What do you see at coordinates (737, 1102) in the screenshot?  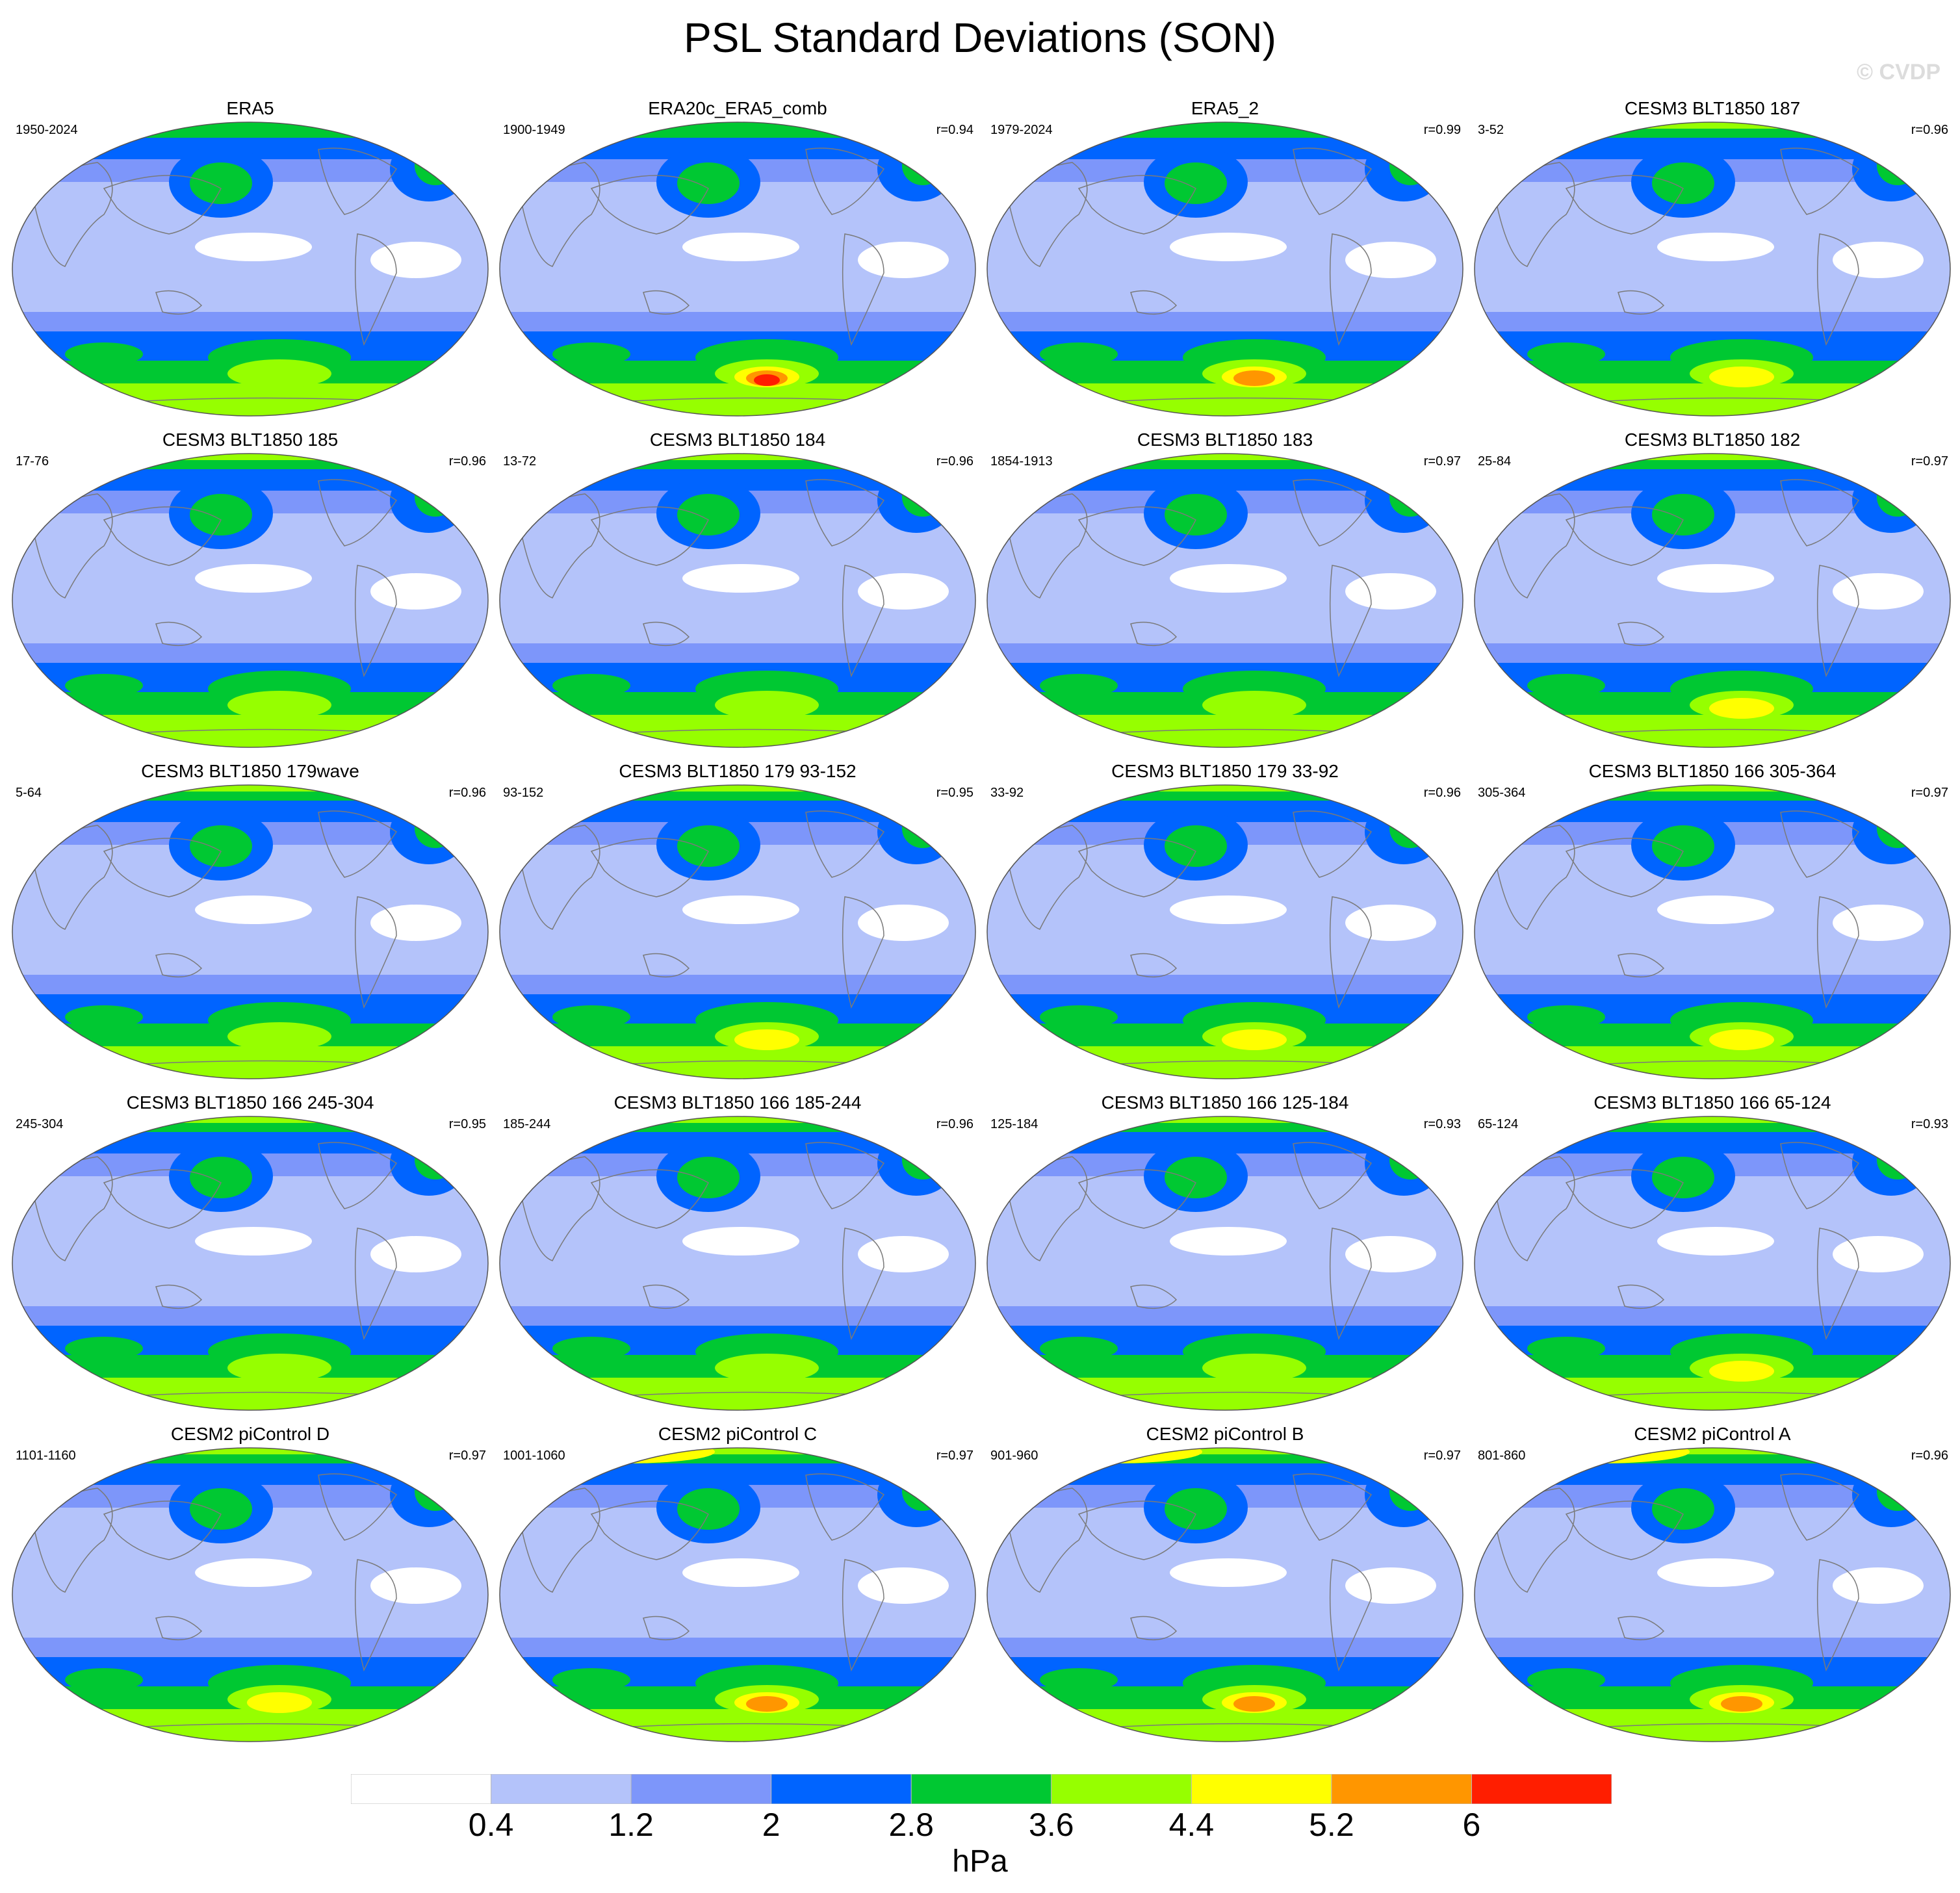 I see `panel-title: CESM3 BLT1850 166 185-244` at bounding box center [737, 1102].